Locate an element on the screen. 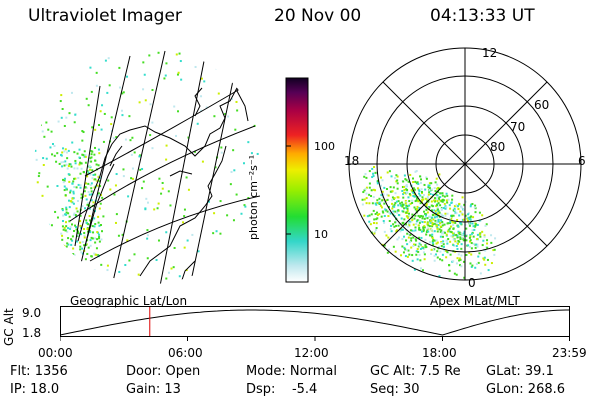  mlat-label-70: 70 is located at coordinates (518, 127).